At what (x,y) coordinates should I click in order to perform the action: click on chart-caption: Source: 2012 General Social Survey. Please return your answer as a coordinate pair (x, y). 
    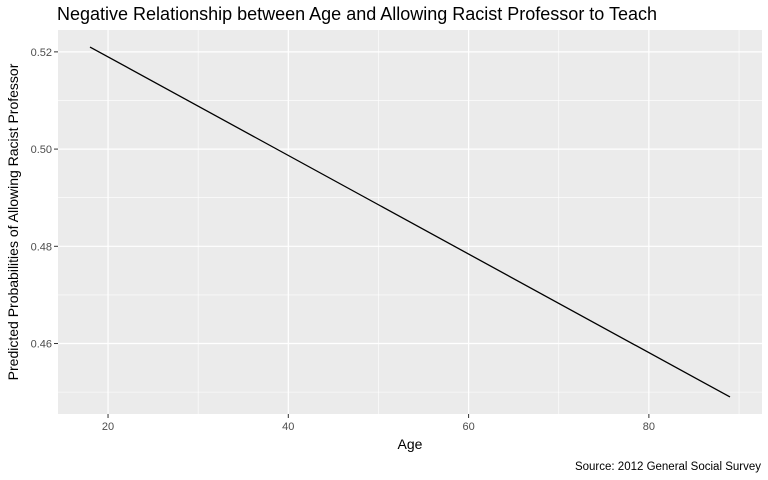
    Looking at the image, I should click on (668, 467).